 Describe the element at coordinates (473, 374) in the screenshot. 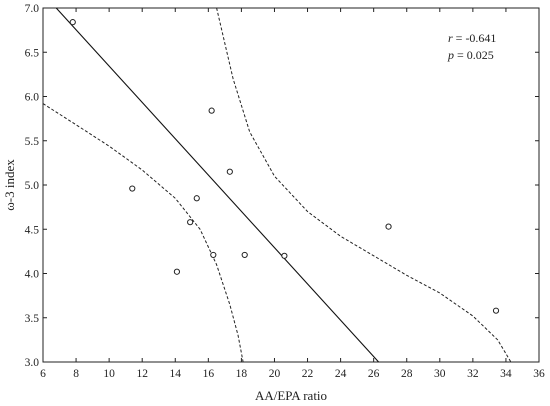

I see `x-tick-label: 32` at that location.